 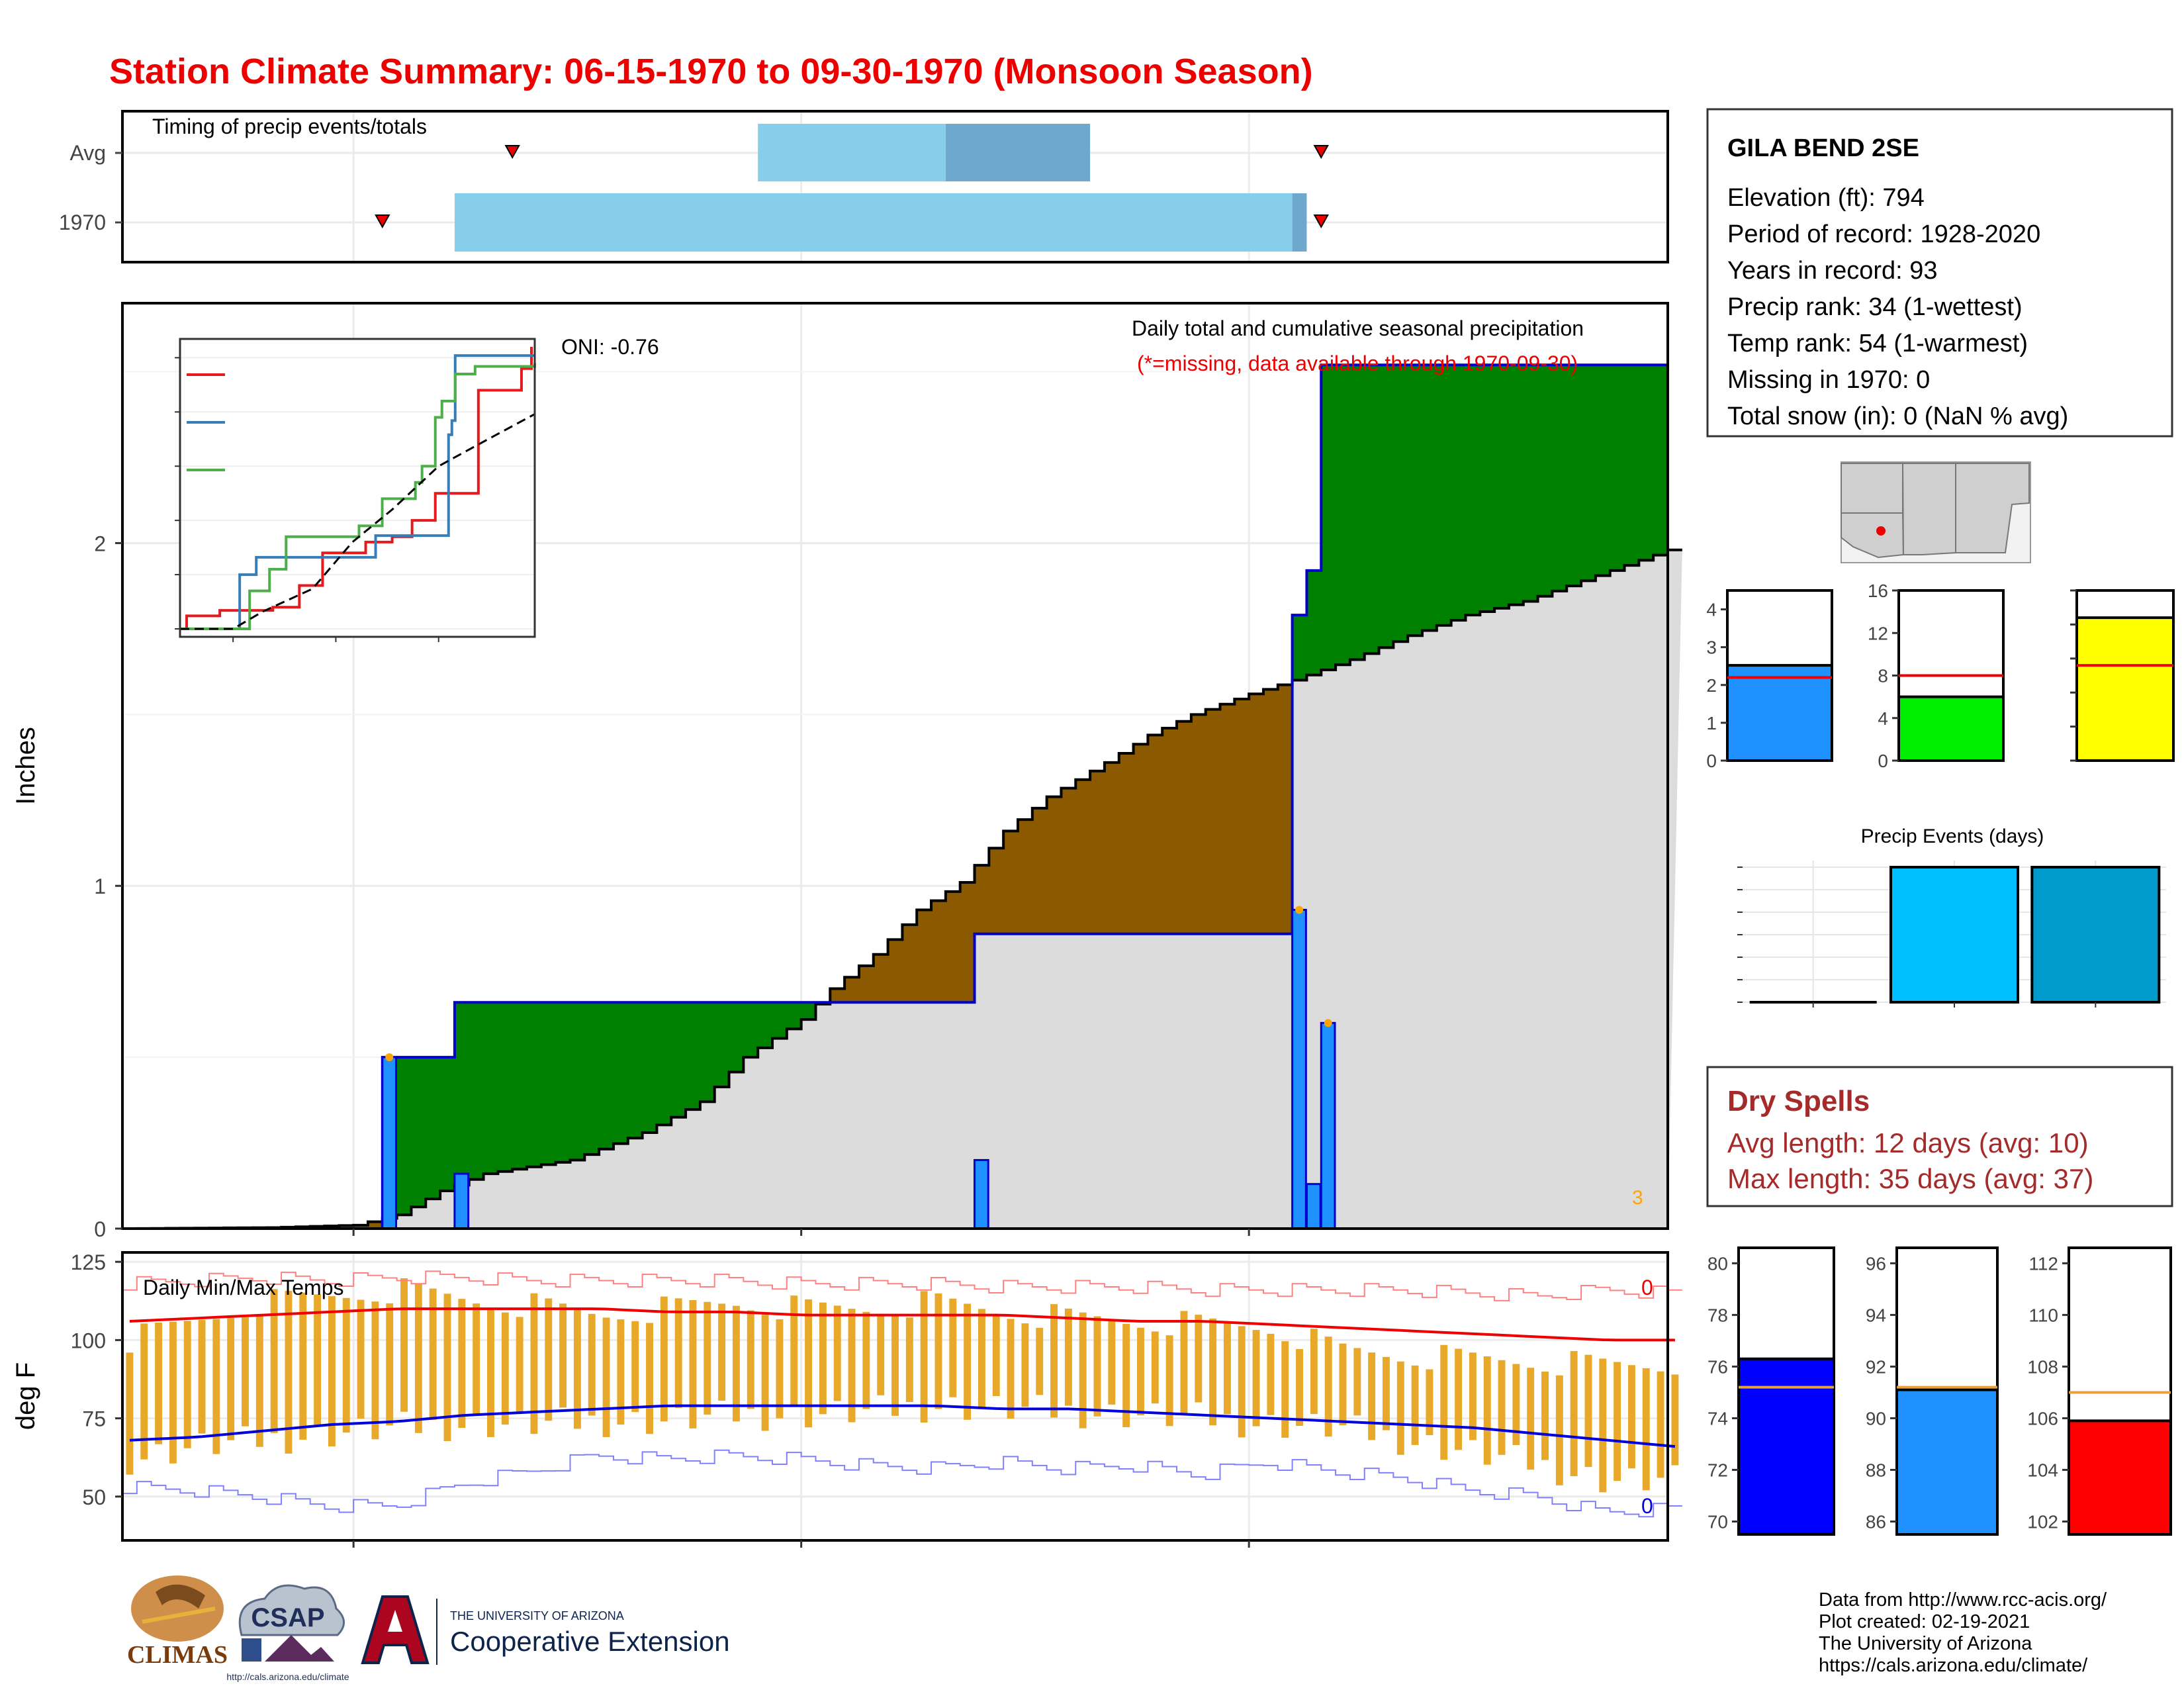 What do you see at coordinates (1876, 1470) in the screenshot?
I see `mini-chart-y-tick-label: 88` at bounding box center [1876, 1470].